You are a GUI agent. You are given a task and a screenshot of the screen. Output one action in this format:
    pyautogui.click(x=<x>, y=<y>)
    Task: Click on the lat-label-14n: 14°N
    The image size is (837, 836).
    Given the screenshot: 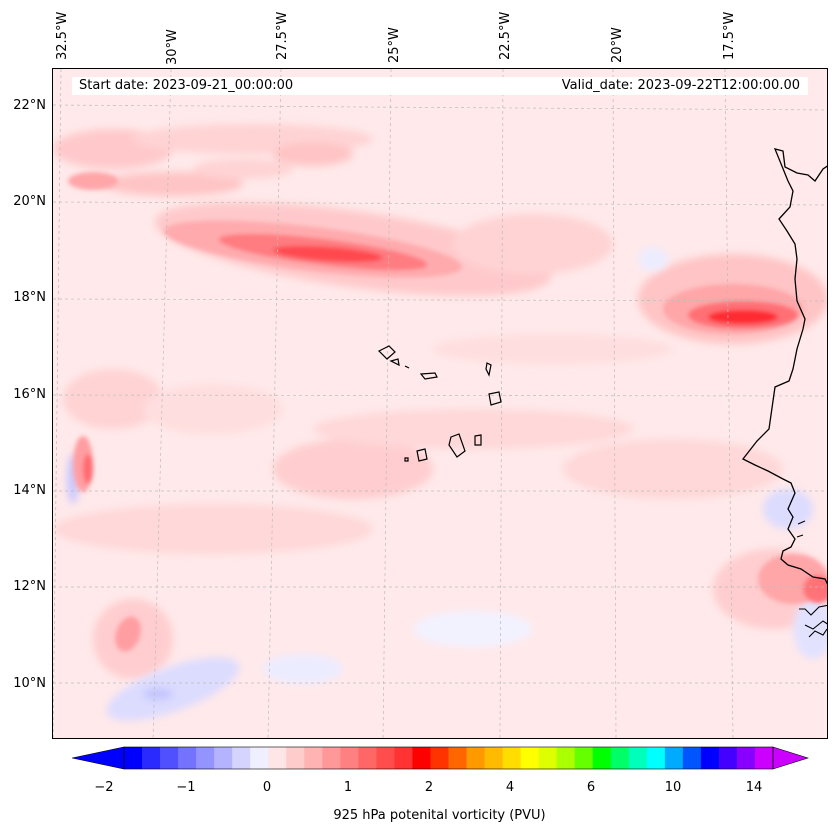 What is the action you would take?
    pyautogui.click(x=29, y=490)
    